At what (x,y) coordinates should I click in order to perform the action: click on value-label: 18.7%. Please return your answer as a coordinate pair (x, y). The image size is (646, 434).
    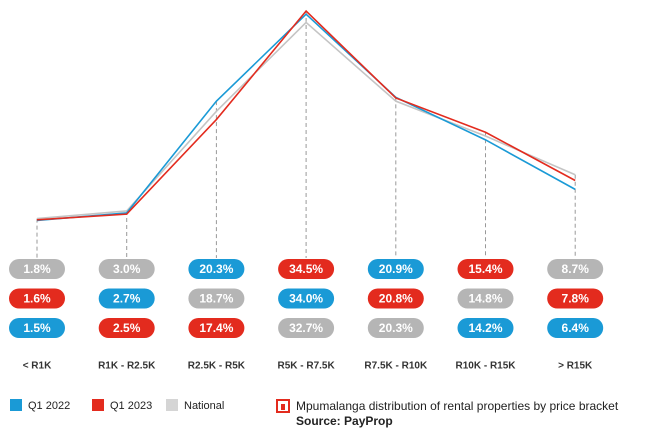
    Looking at the image, I should click on (216, 299).